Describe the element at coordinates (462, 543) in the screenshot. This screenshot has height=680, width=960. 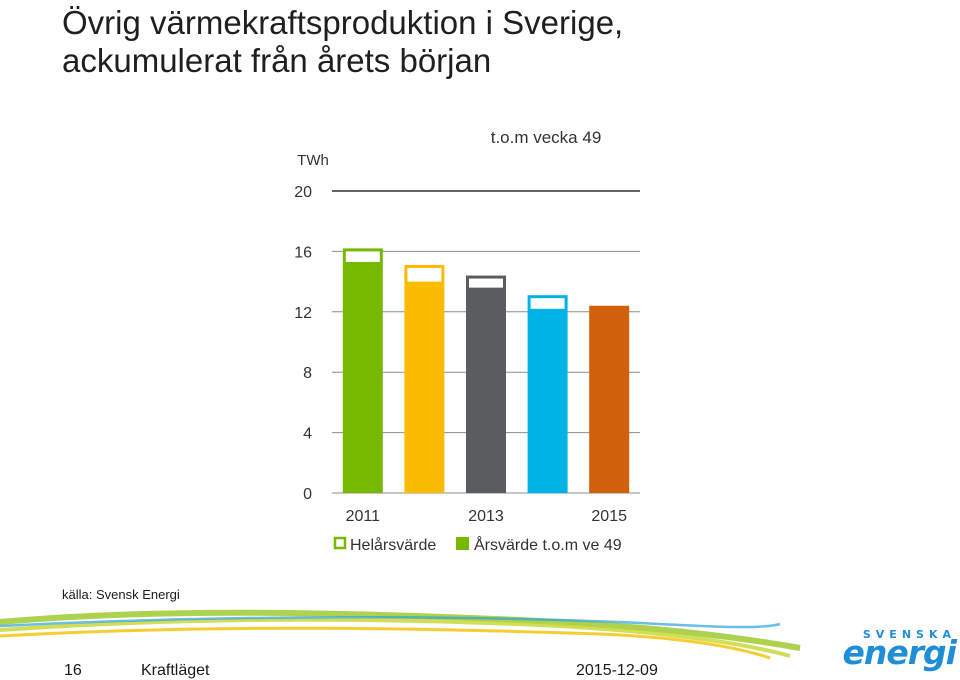
I see `legend-marker-ytd` at that location.